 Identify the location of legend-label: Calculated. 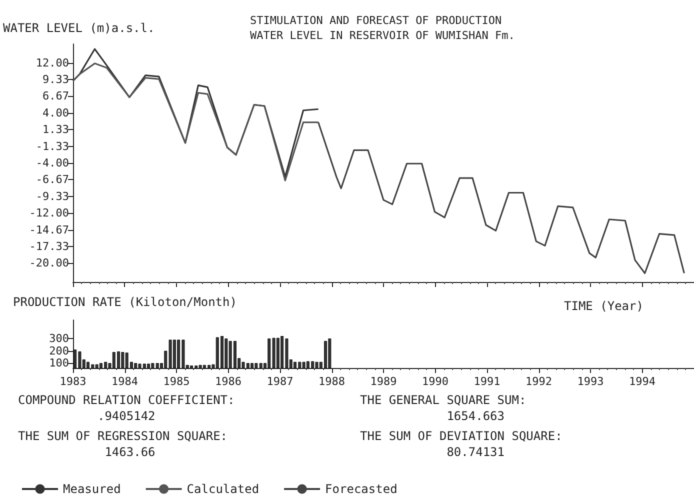
(223, 489).